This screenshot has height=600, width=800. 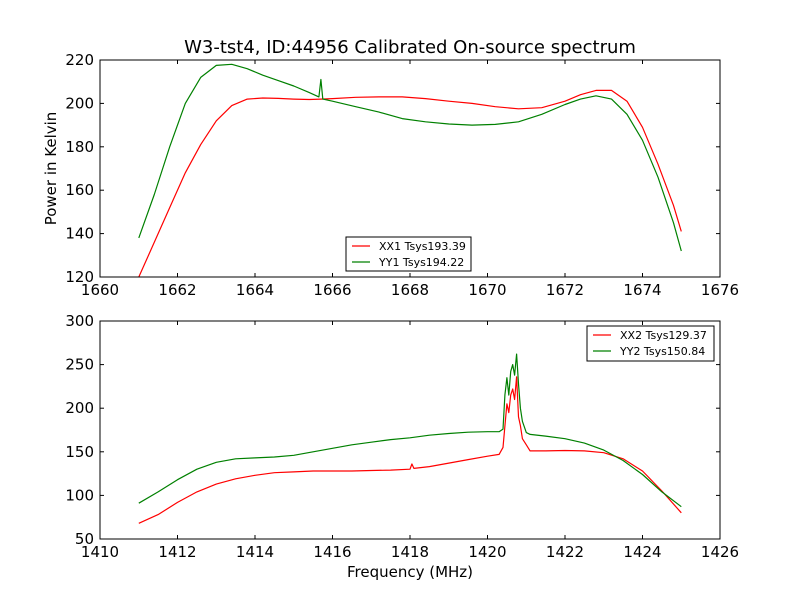 I want to click on y-tick-label: 140, so click(x=79, y=234).